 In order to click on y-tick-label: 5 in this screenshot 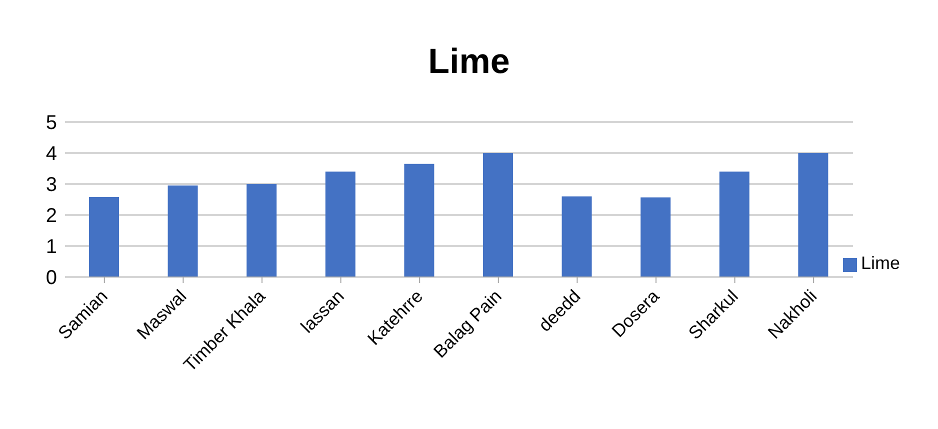, I will do `click(51, 123)`.